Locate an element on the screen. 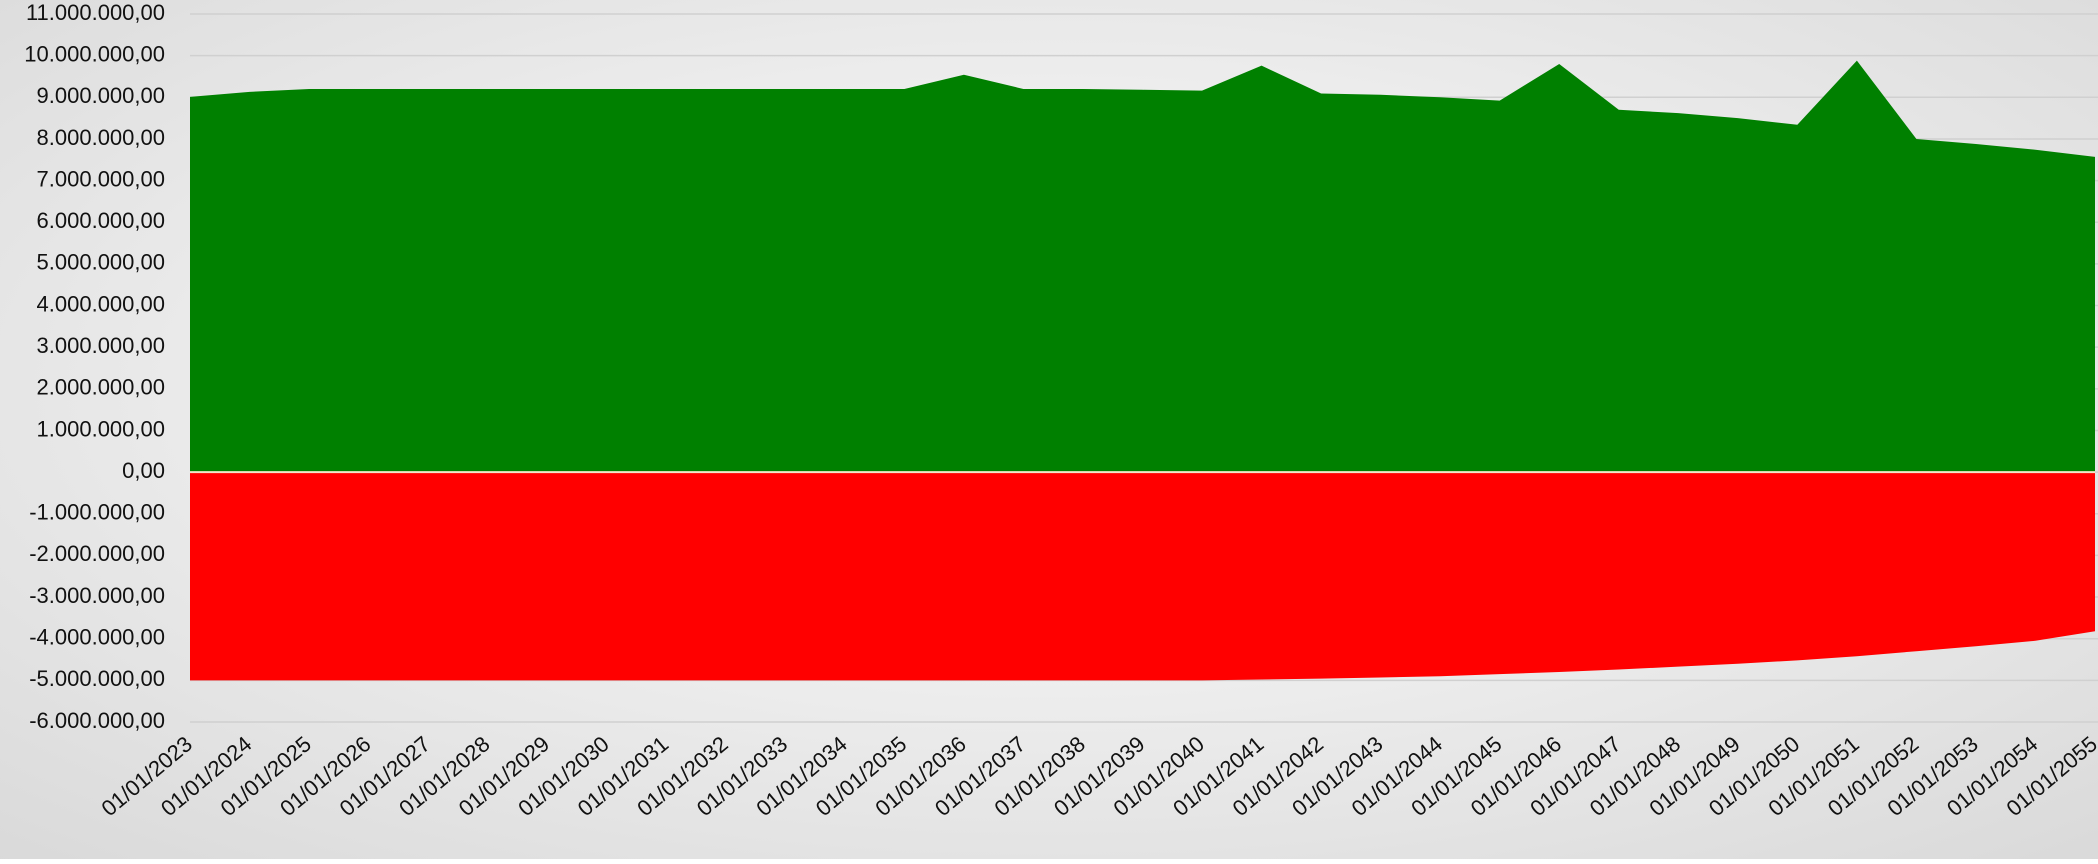 Image resolution: width=2098 pixels, height=864 pixels. y-tick-label: -3.000.000,00 is located at coordinates (97, 595).